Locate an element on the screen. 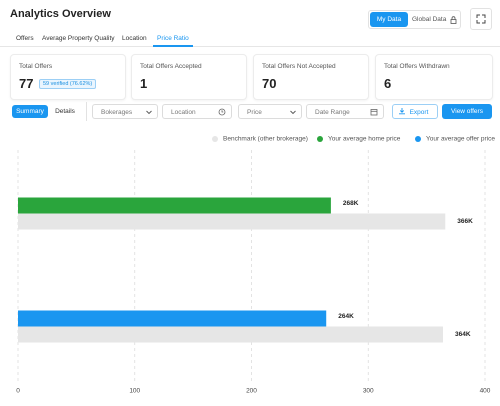 This screenshot has width=500, height=406. tab-active: Price Ratio is located at coordinates (173, 38).